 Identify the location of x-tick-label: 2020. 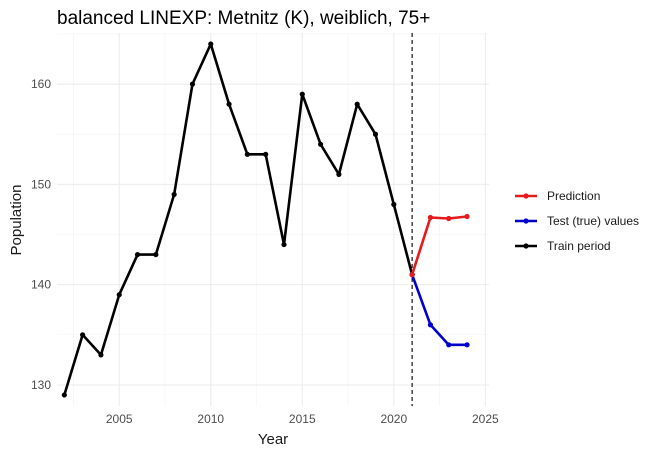
(393, 419).